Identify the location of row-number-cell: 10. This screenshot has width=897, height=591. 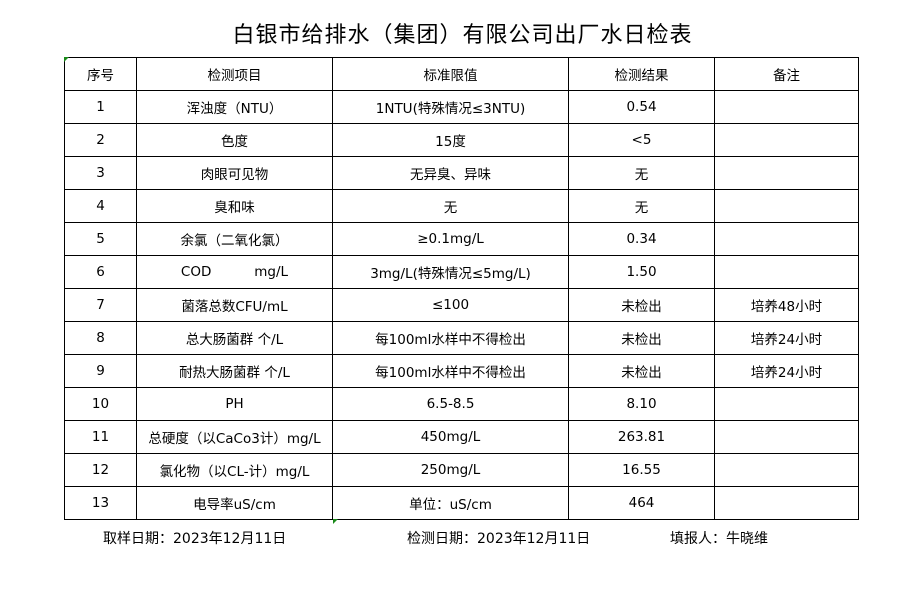
(100, 404).